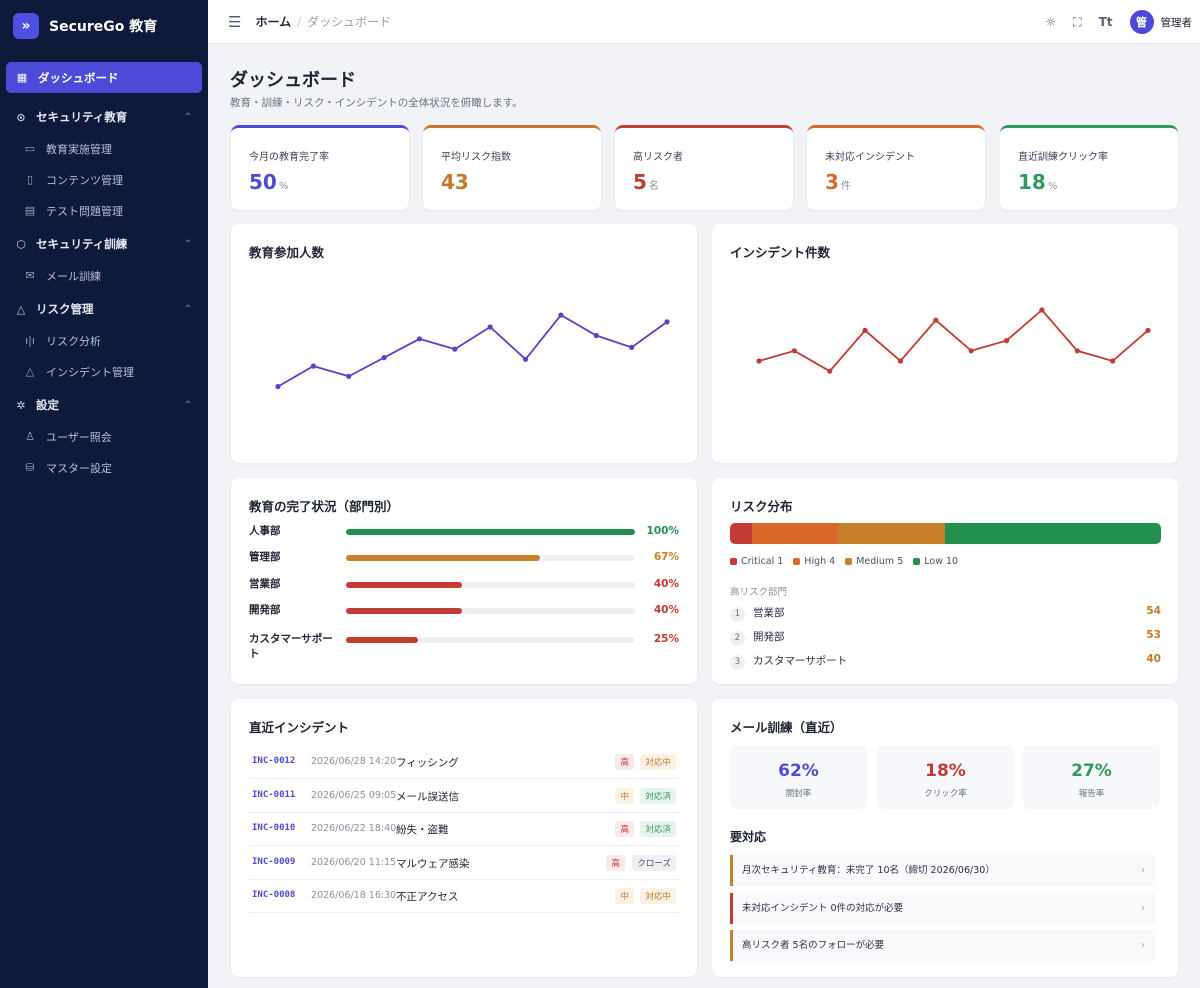 The width and height of the screenshot is (1200, 988). Describe the element at coordinates (104, 340) in the screenshot. I see `sidebar-item-risk-analysis: ı|ı リスク分析` at that location.